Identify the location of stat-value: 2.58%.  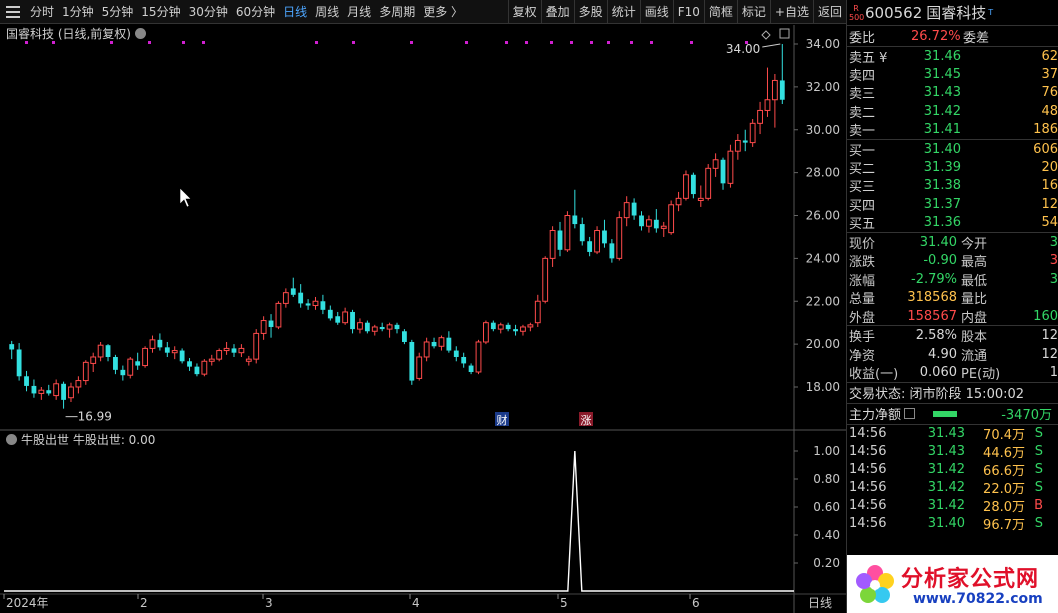
(936, 336).